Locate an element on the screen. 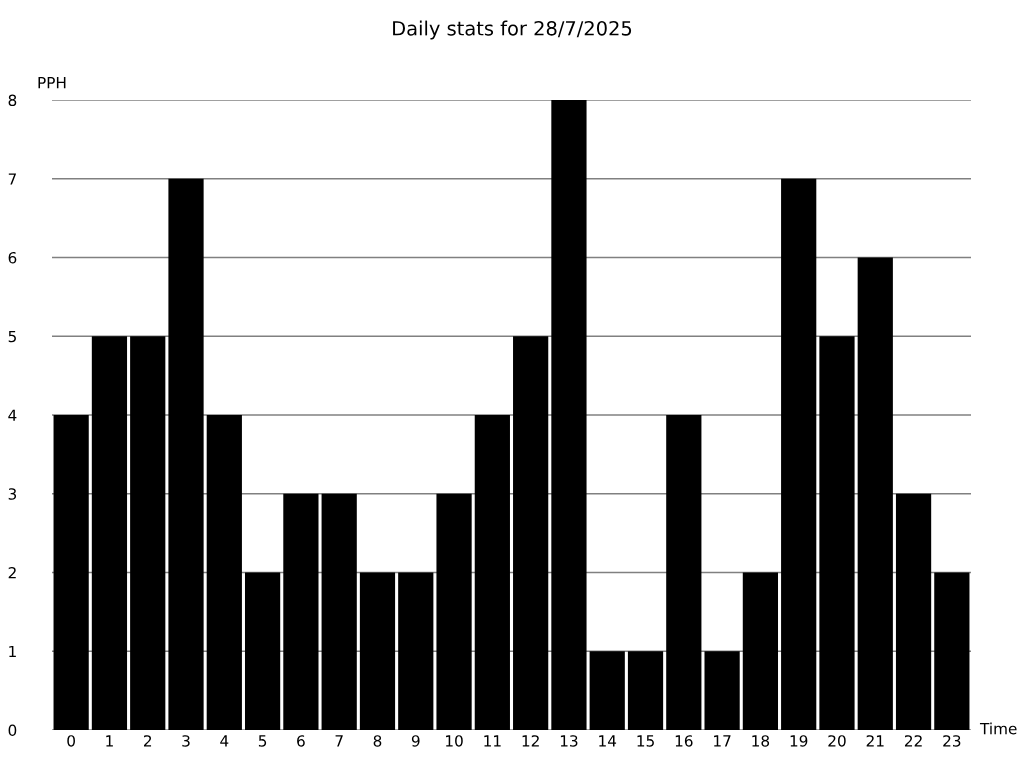 This screenshot has width=1024, height=768. x-tick-label: 9 is located at coordinates (415, 741).